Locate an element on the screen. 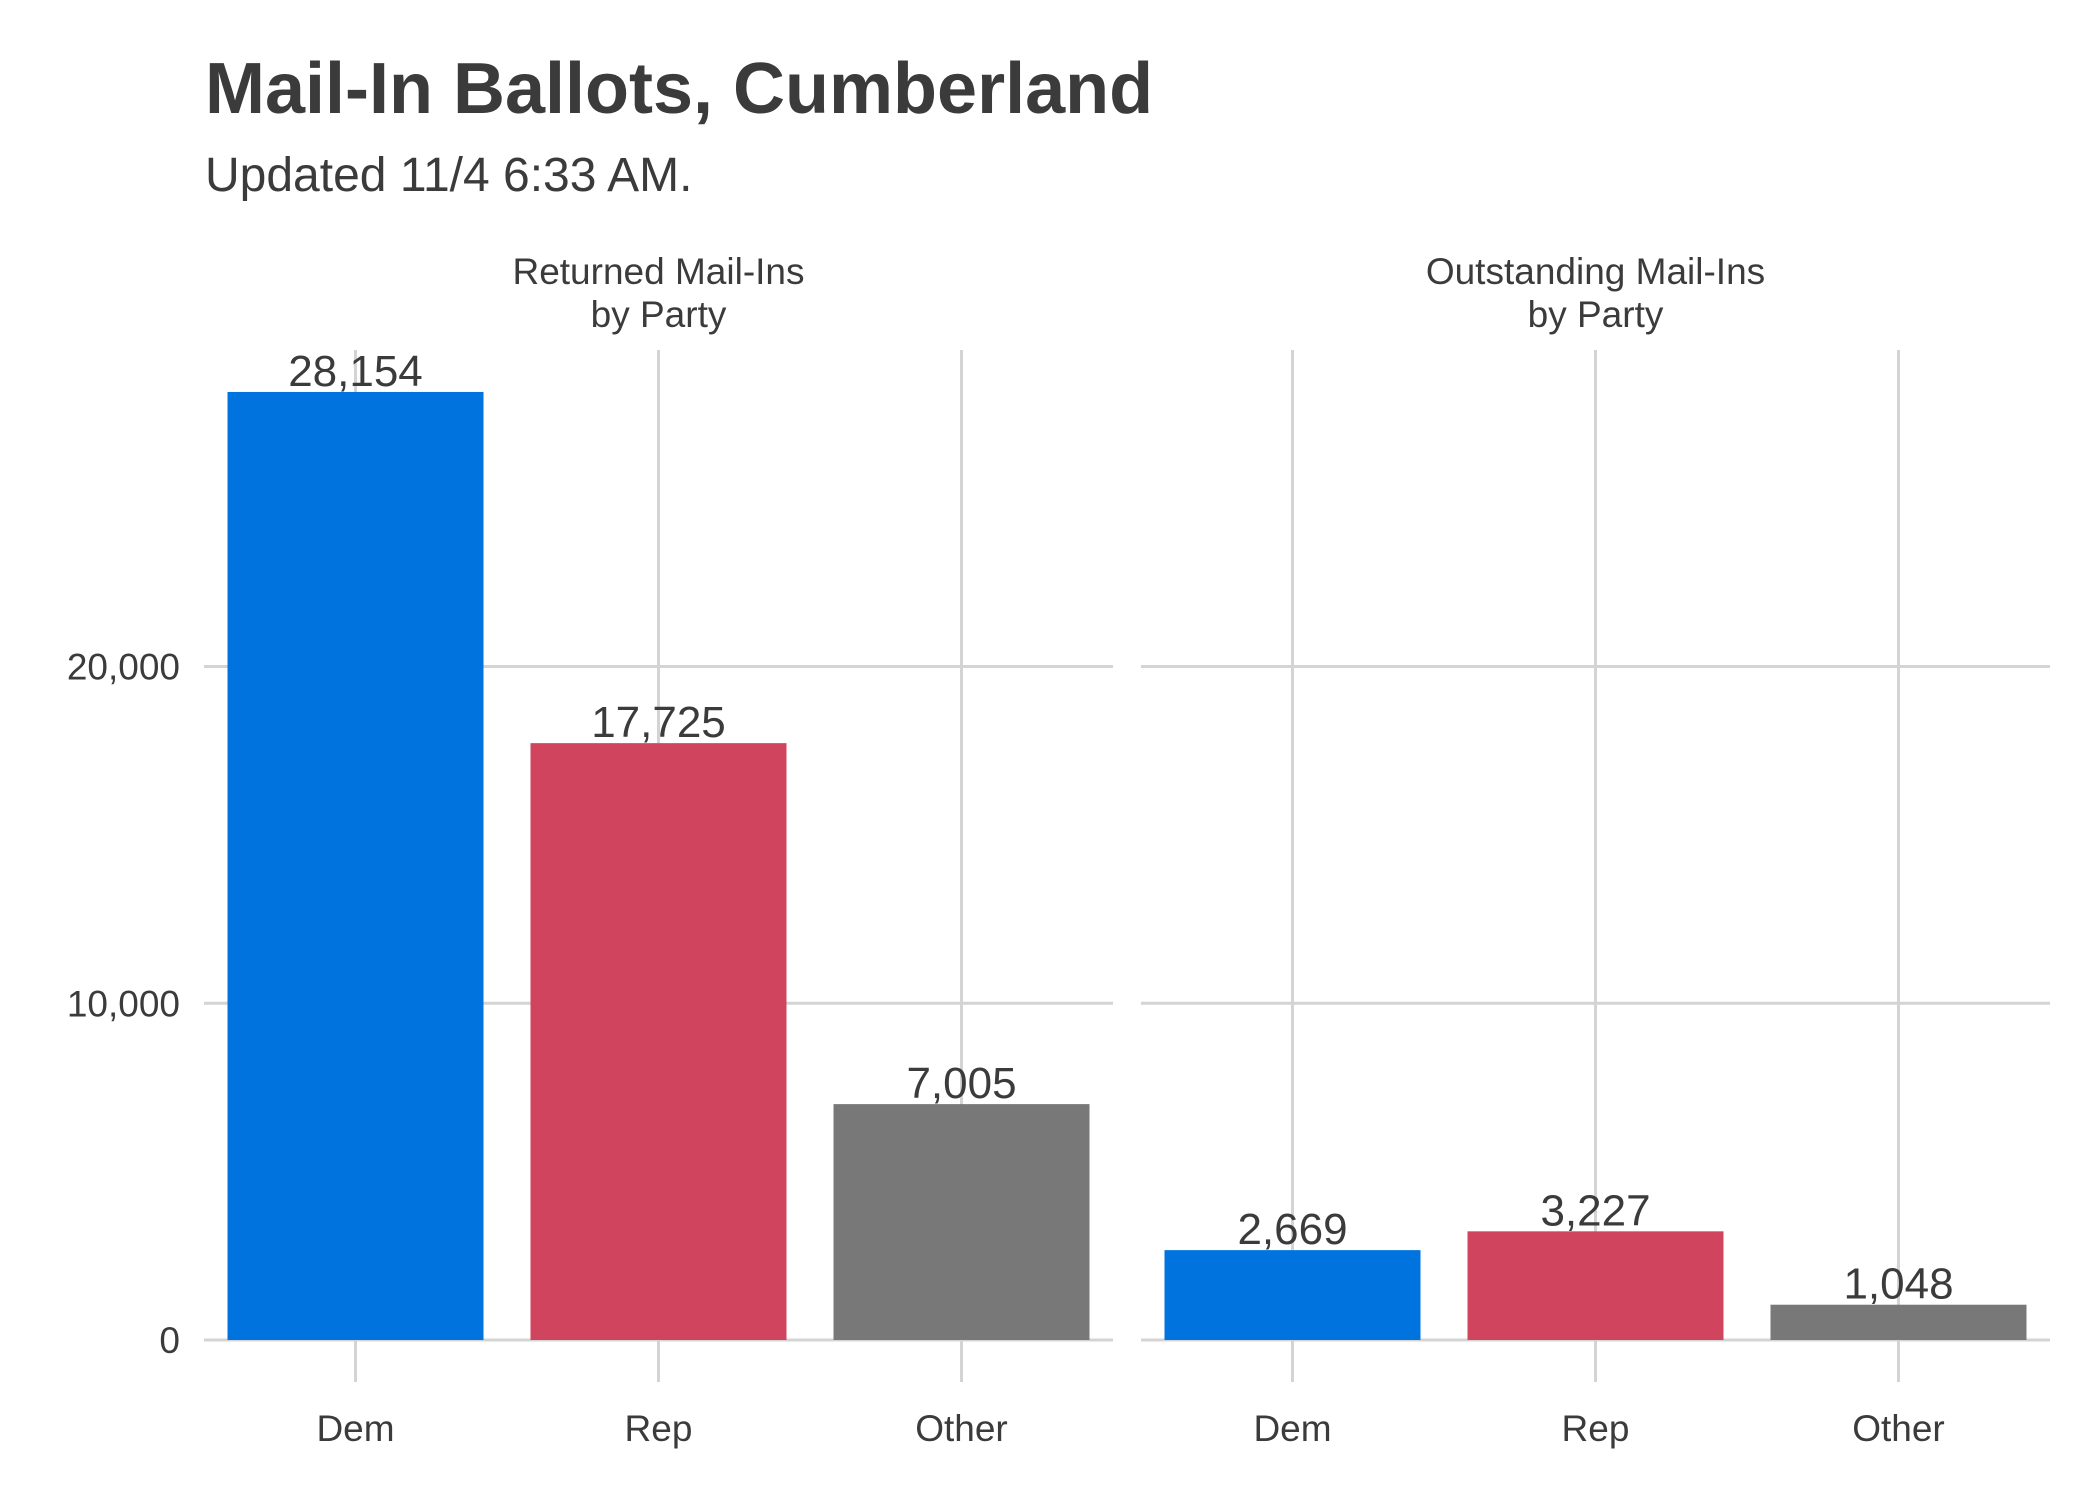 This screenshot has width=2100, height=1500. y-axis: 0 10,000 20,000 is located at coordinates (123, 1004).